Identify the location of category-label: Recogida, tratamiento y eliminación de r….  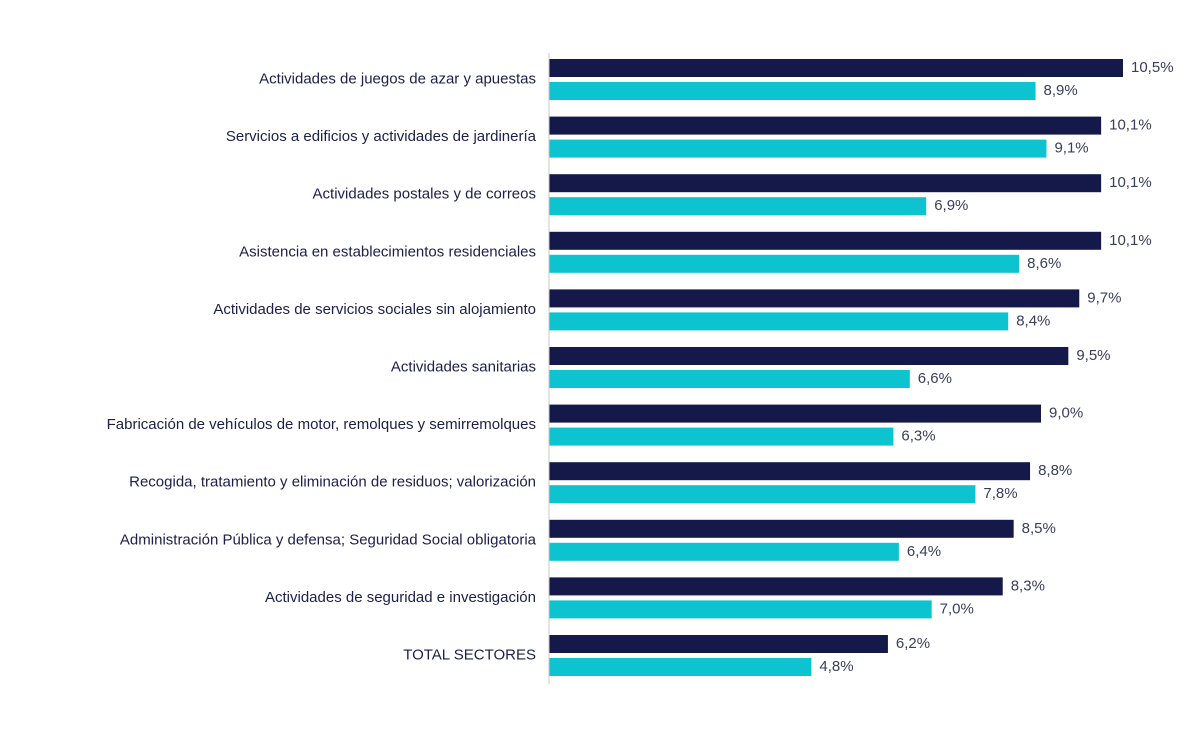
(332, 482).